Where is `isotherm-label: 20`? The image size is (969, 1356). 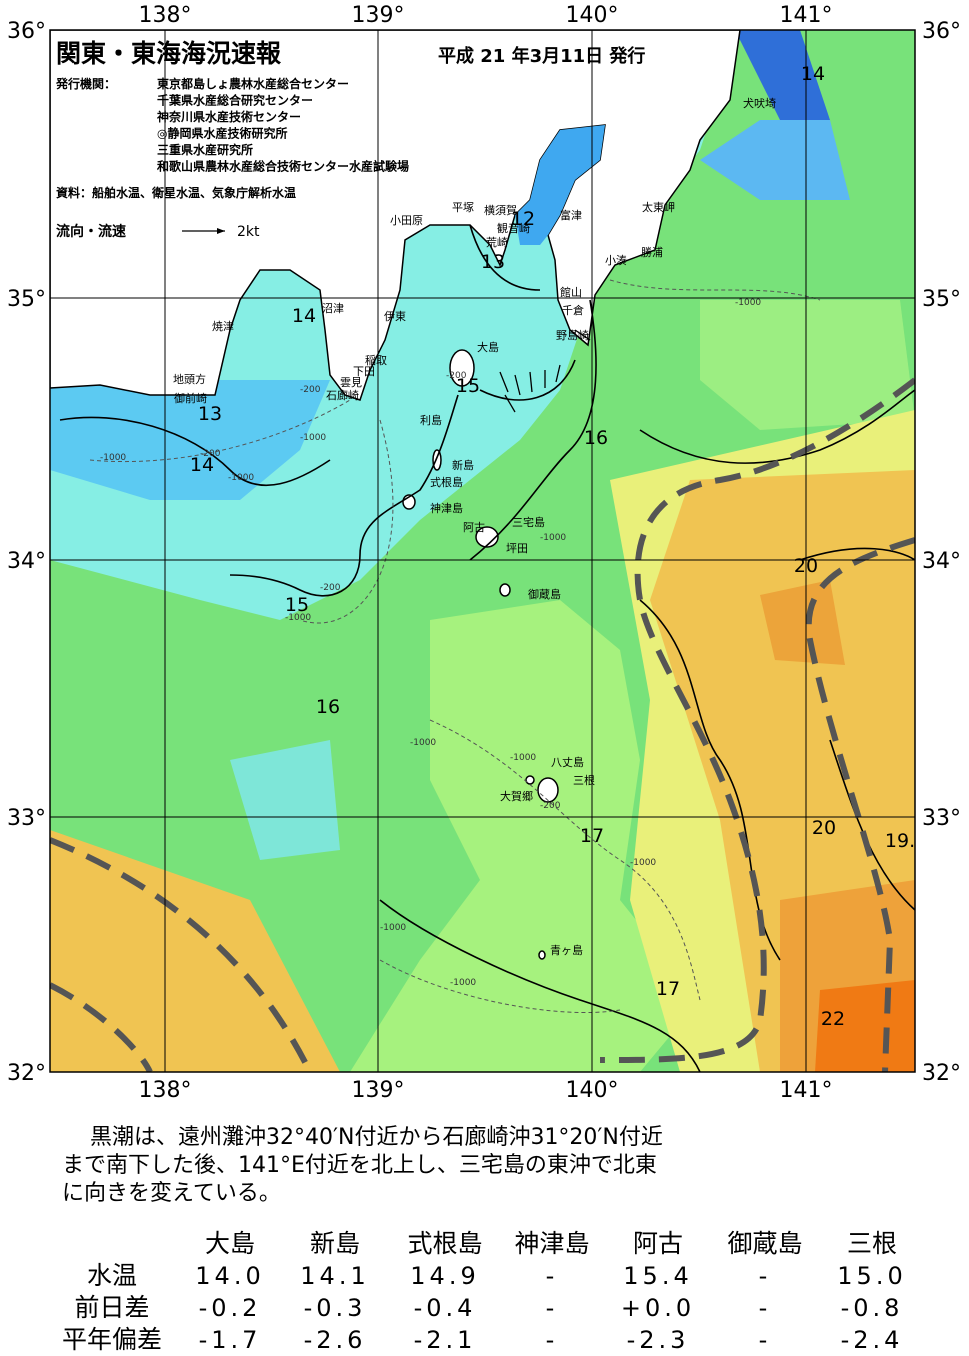
isotherm-label: 20 is located at coordinates (824, 828).